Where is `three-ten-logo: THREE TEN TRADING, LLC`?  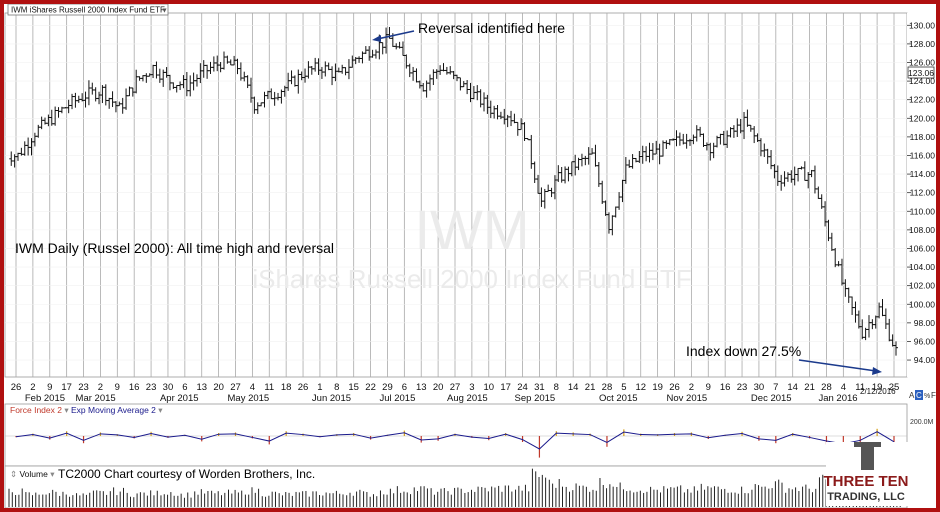 three-ten-logo: THREE TEN TRADING, LLC is located at coordinates (866, 474).